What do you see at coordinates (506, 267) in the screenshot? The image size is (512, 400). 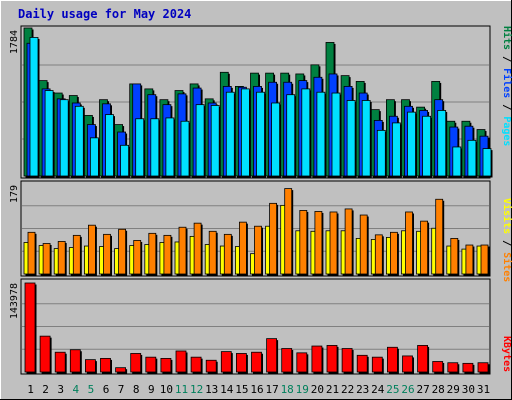 I see `legend-sites: Sites` at bounding box center [506, 267].